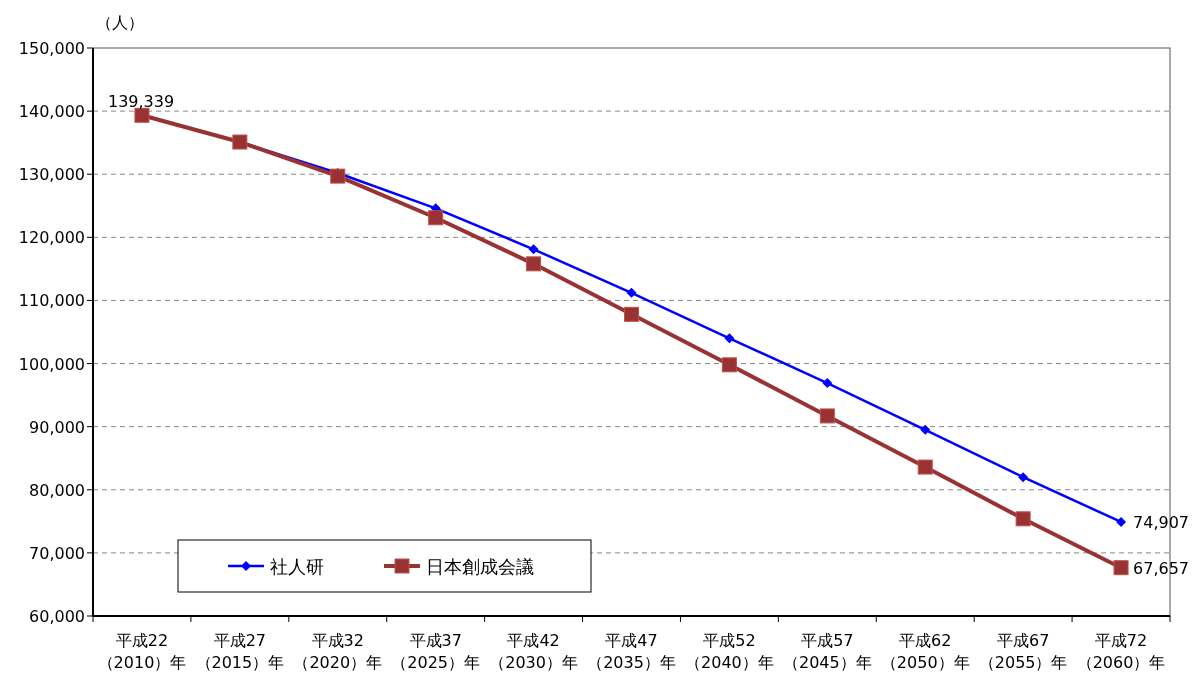 The height and width of the screenshot is (682, 1200). Describe the element at coordinates (57, 616) in the screenshot. I see `y-tick-label: 60,000` at that location.